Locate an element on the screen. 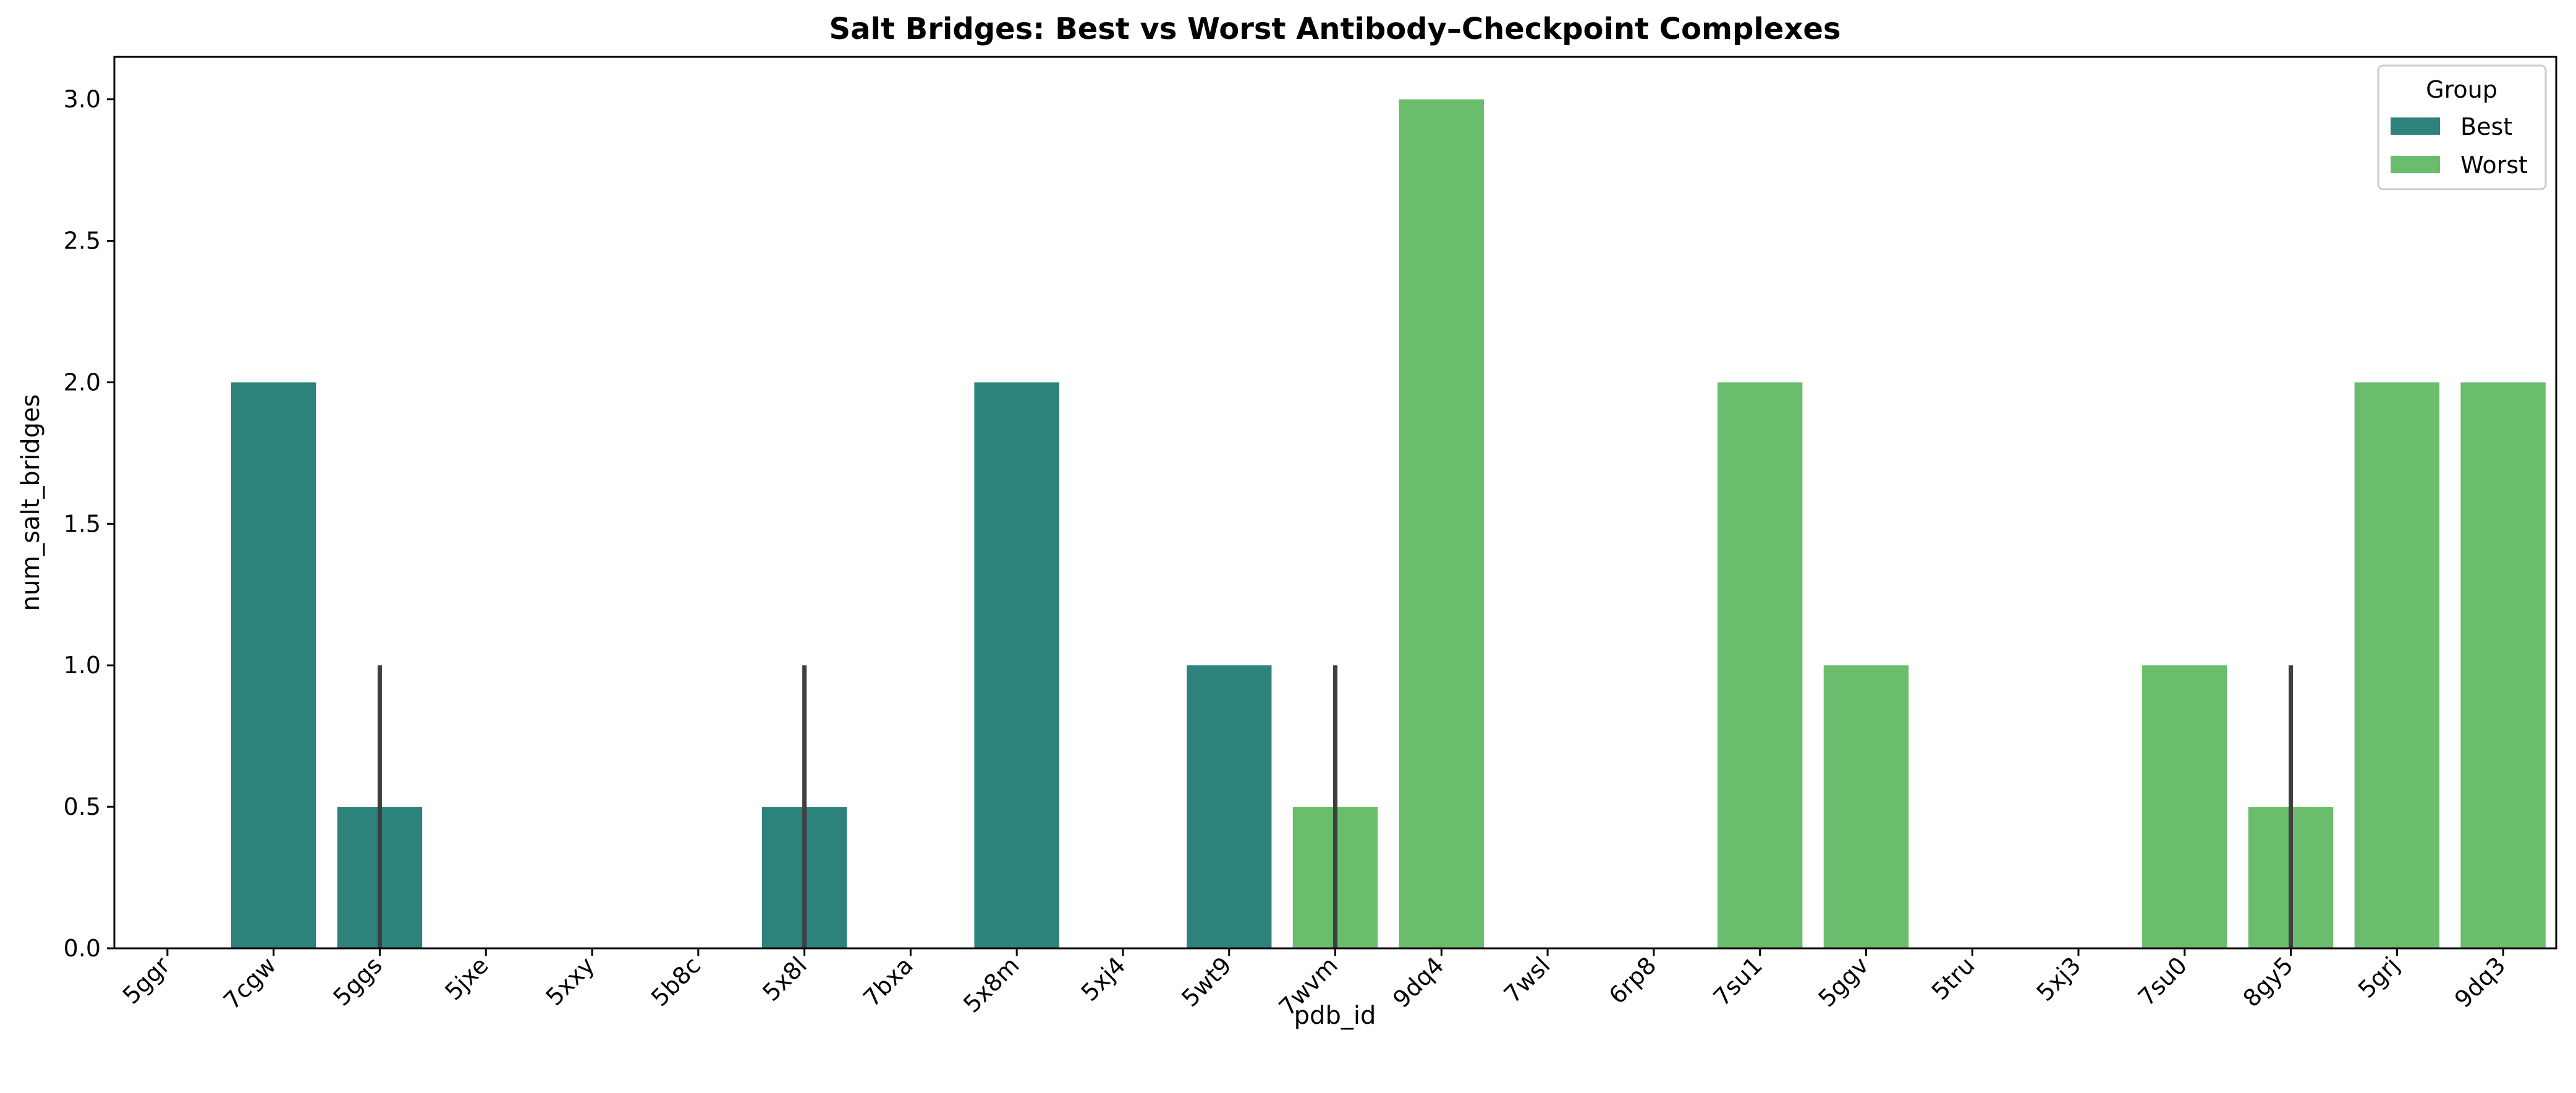 The height and width of the screenshot is (1093, 2576). bar-9dq4 is located at coordinates (1441, 524).